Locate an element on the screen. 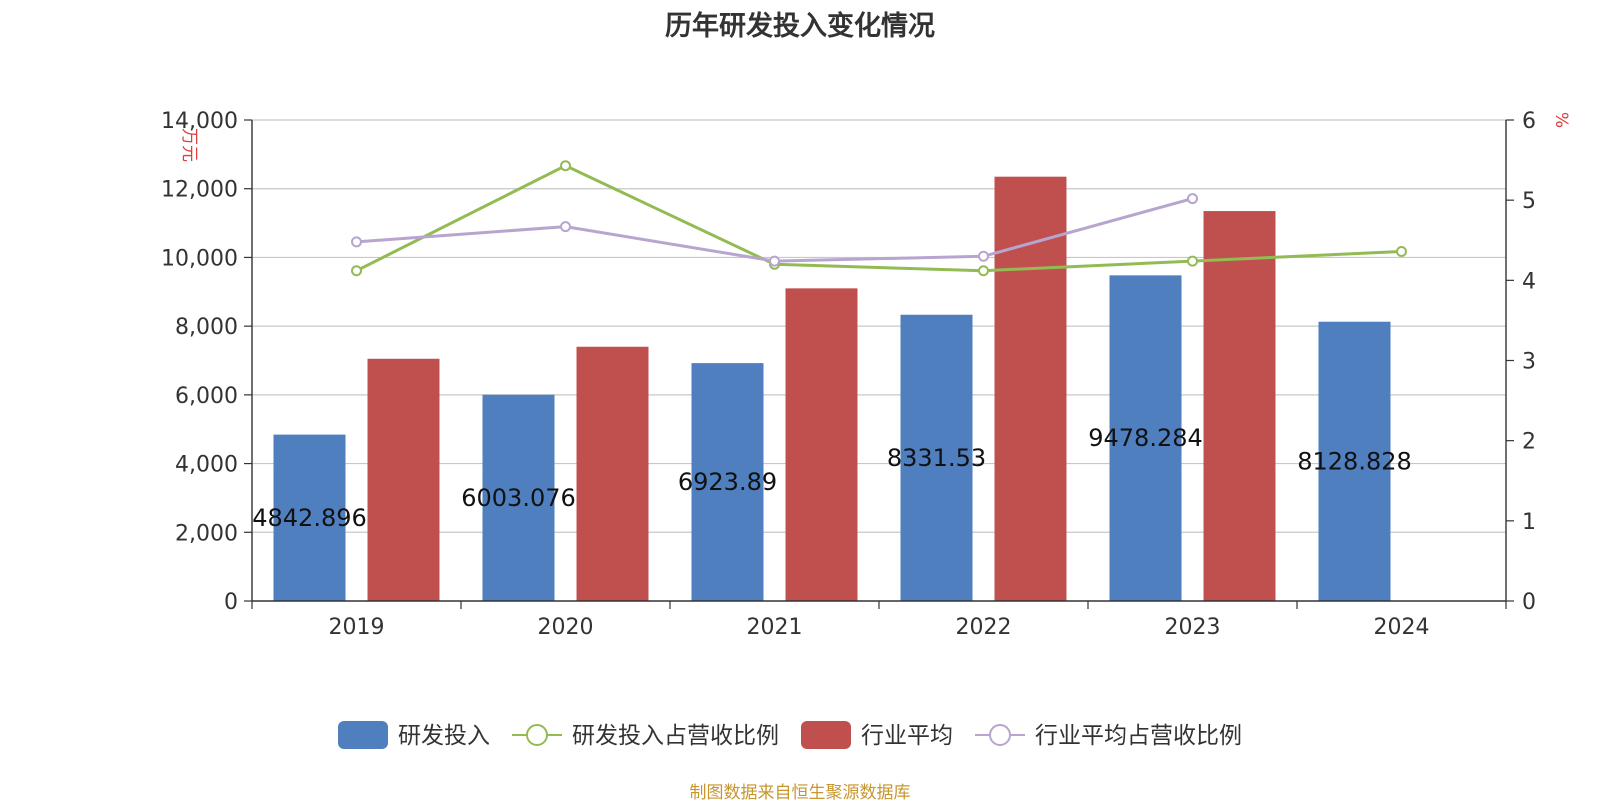 This screenshot has height=803, width=1600. legend-label: 研发投入占营收比例 is located at coordinates (675, 736).